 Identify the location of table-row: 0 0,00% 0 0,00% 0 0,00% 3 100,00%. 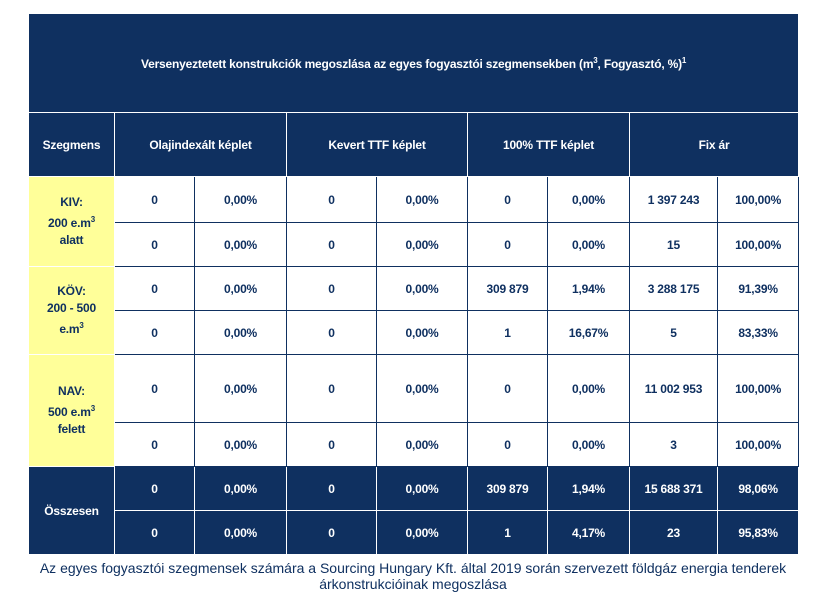
(414, 444).